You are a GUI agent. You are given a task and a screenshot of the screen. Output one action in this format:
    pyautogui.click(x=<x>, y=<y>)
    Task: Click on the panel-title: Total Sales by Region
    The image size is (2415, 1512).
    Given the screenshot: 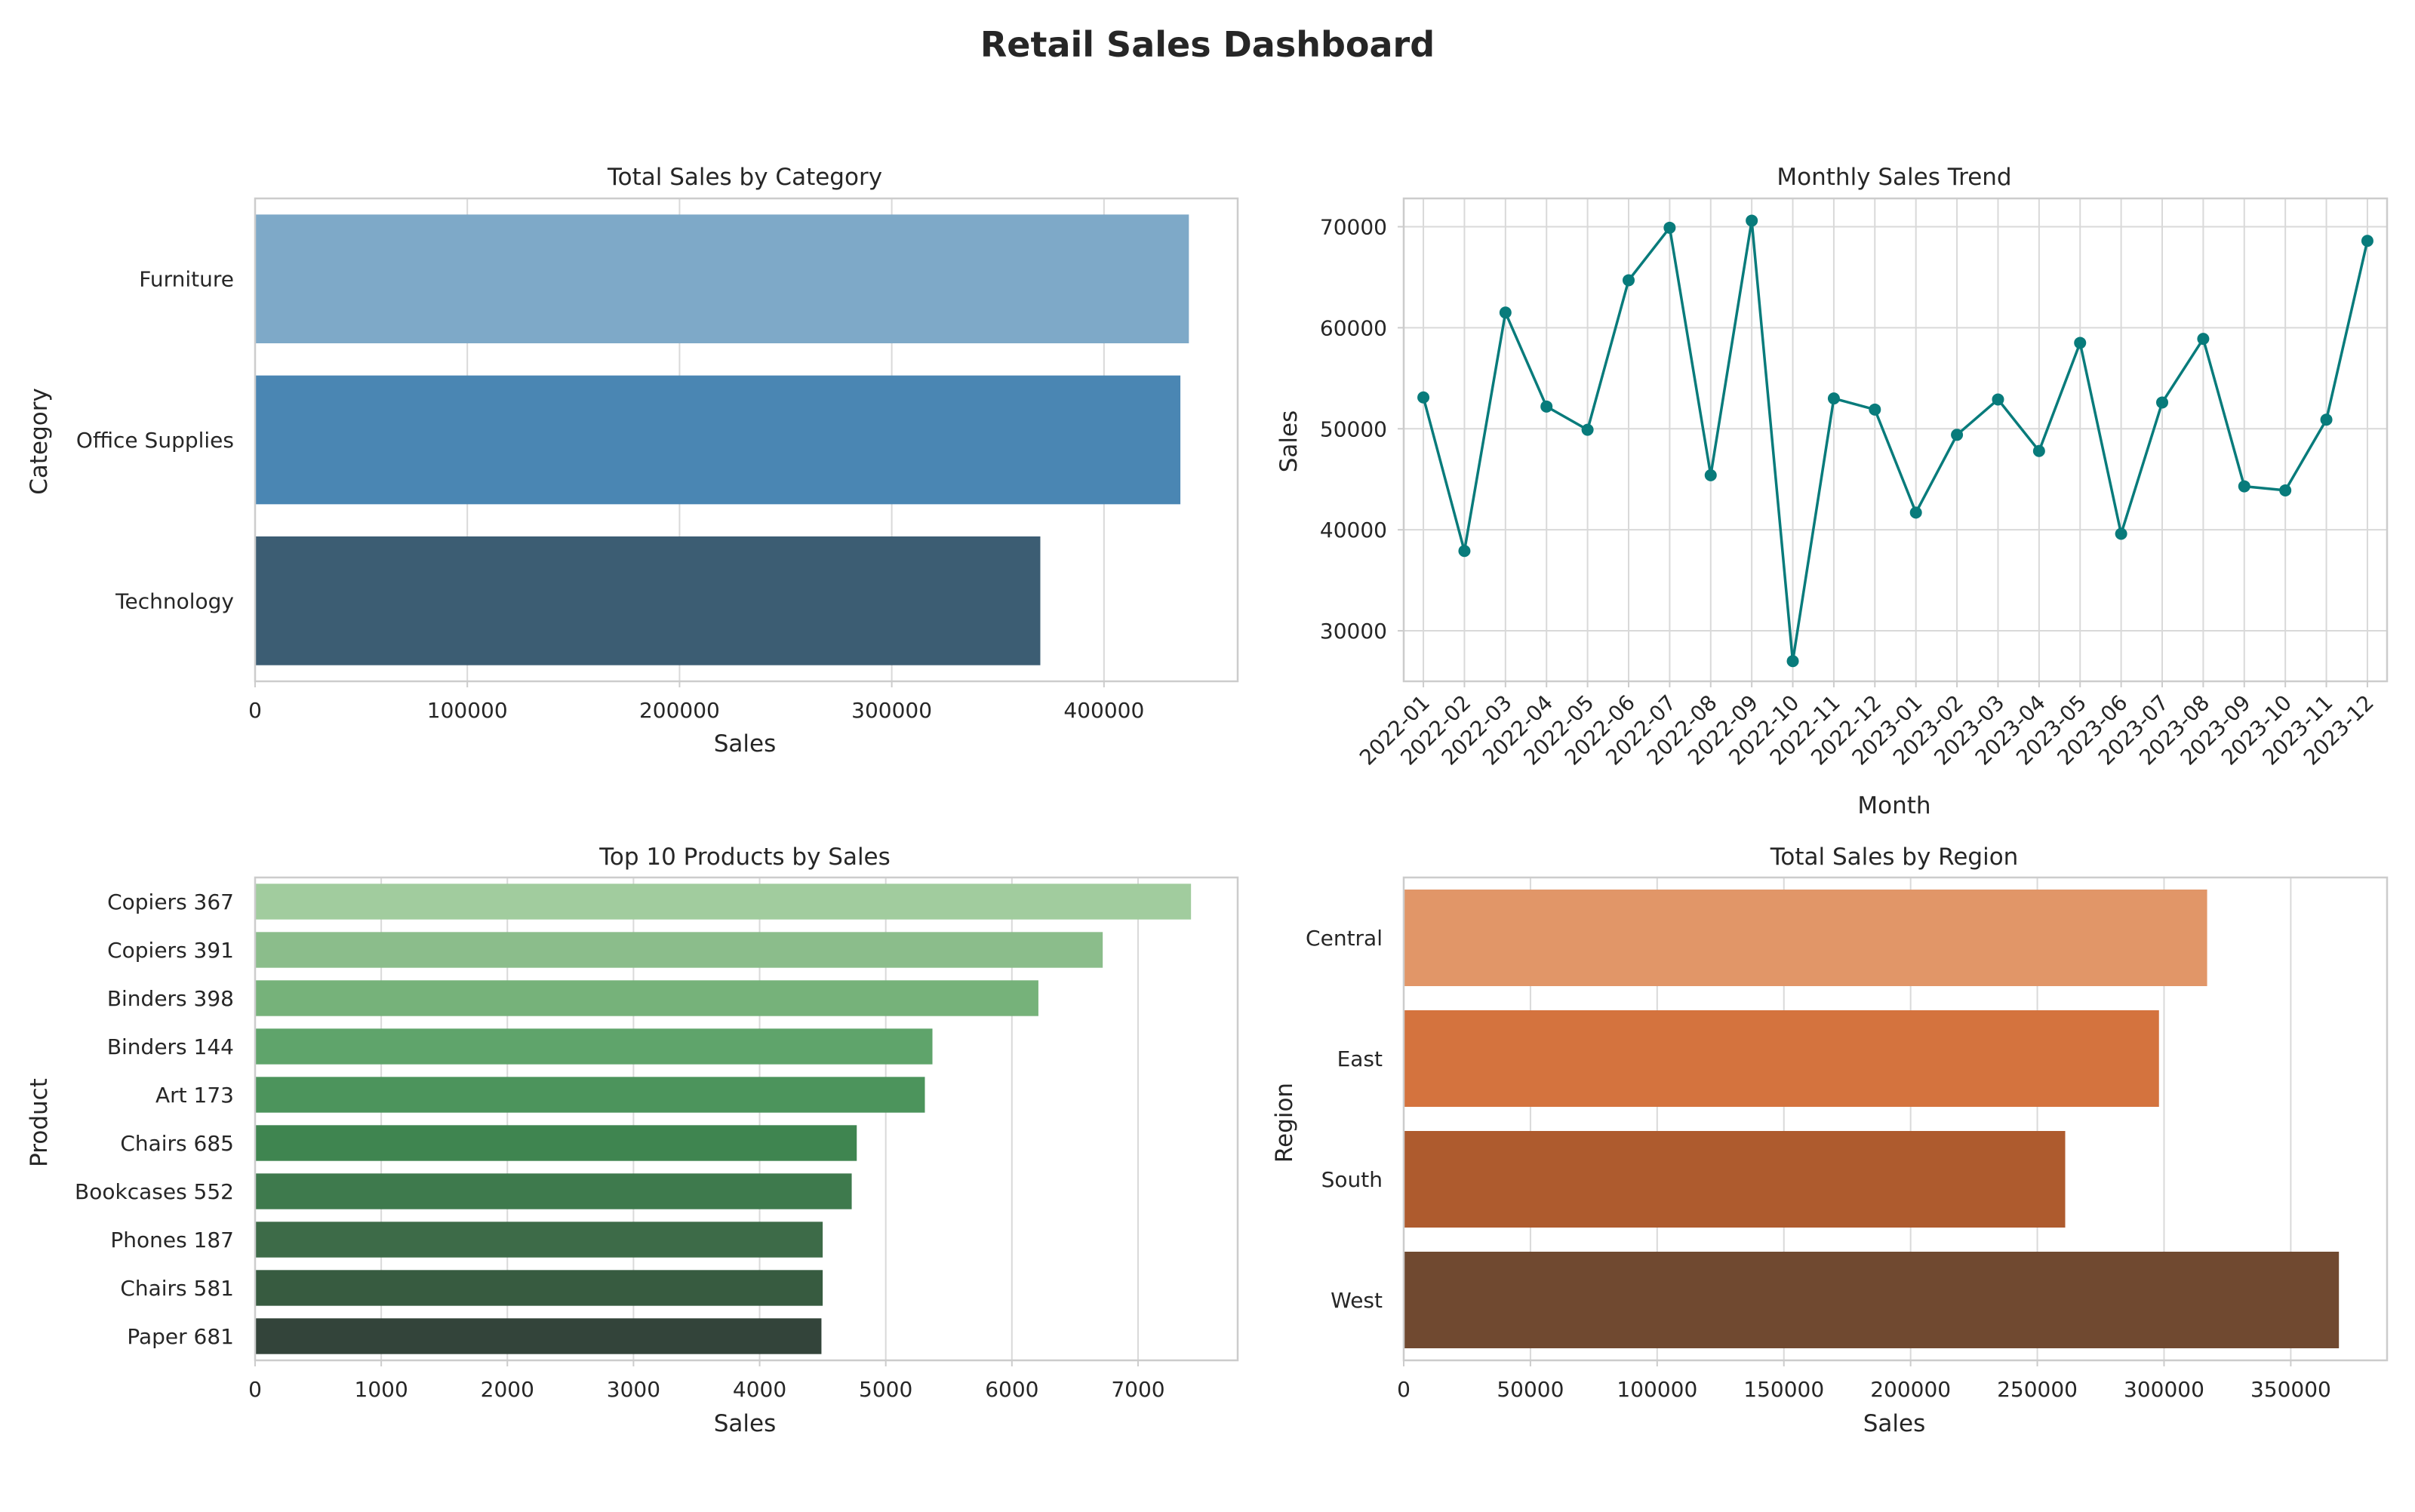 What is the action you would take?
    pyautogui.click(x=1894, y=857)
    